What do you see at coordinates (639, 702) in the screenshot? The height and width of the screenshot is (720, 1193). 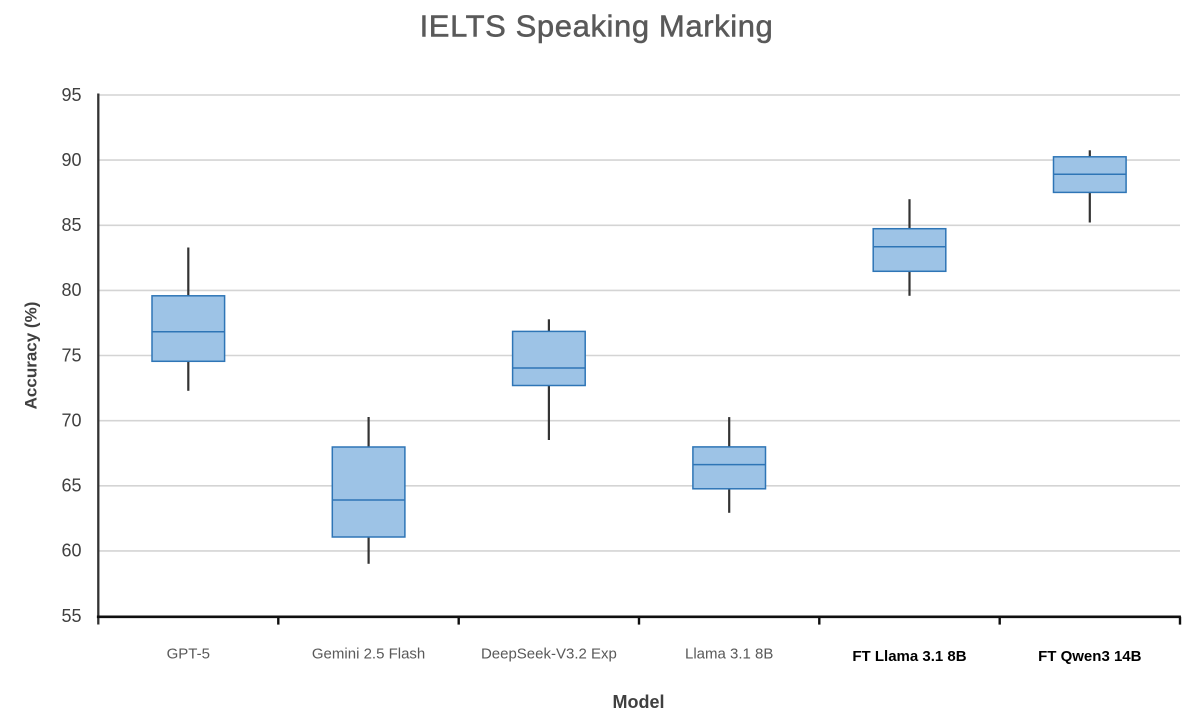 I see `svg-text: Model` at bounding box center [639, 702].